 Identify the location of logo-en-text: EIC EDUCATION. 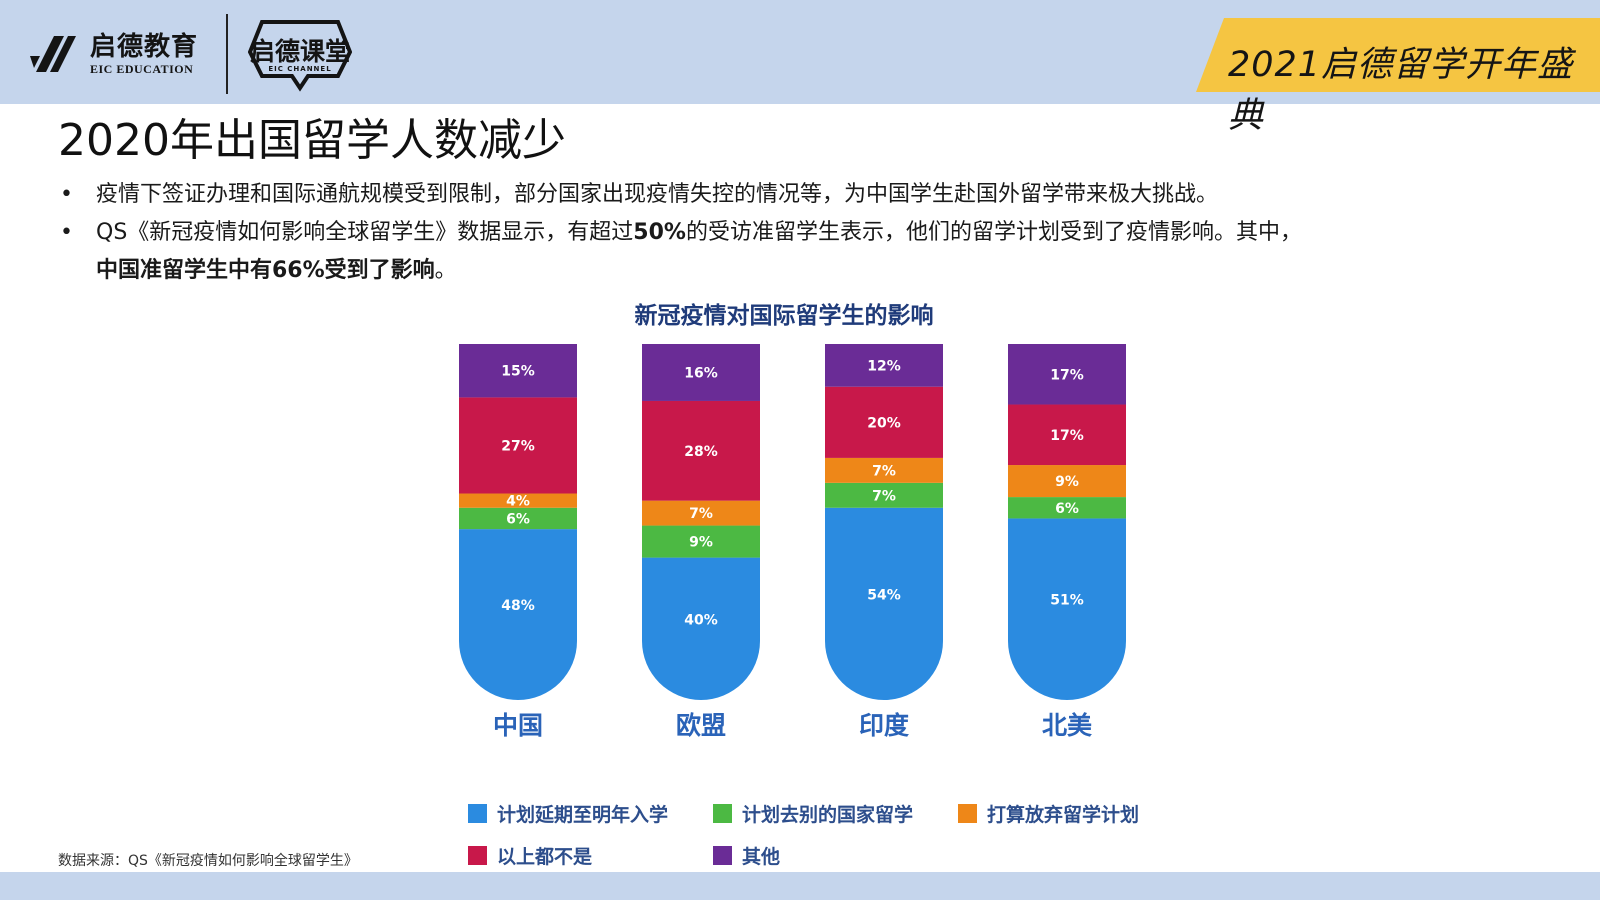
(142, 68).